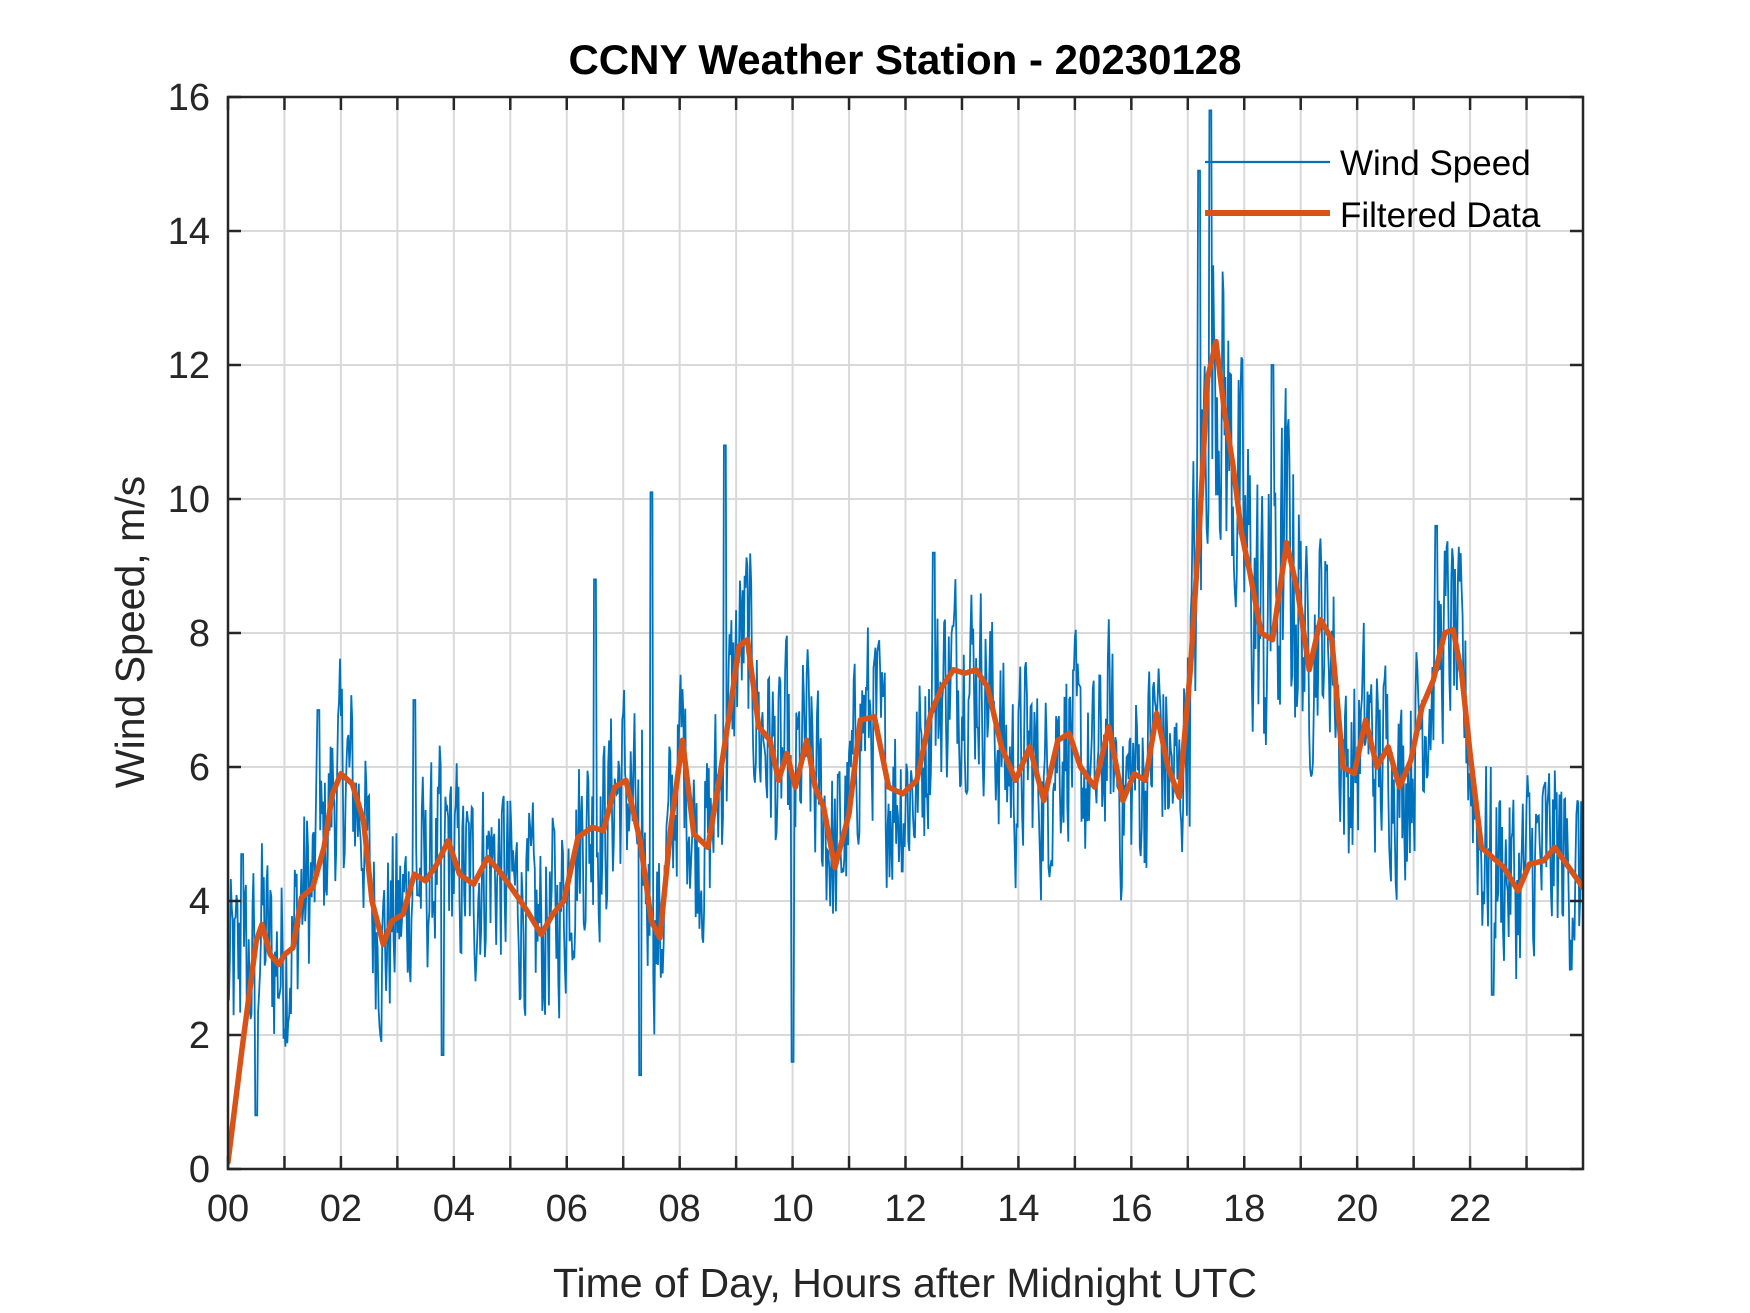 The height and width of the screenshot is (1313, 1750). What do you see at coordinates (567, 1209) in the screenshot?
I see `x-tick-label: 06` at bounding box center [567, 1209].